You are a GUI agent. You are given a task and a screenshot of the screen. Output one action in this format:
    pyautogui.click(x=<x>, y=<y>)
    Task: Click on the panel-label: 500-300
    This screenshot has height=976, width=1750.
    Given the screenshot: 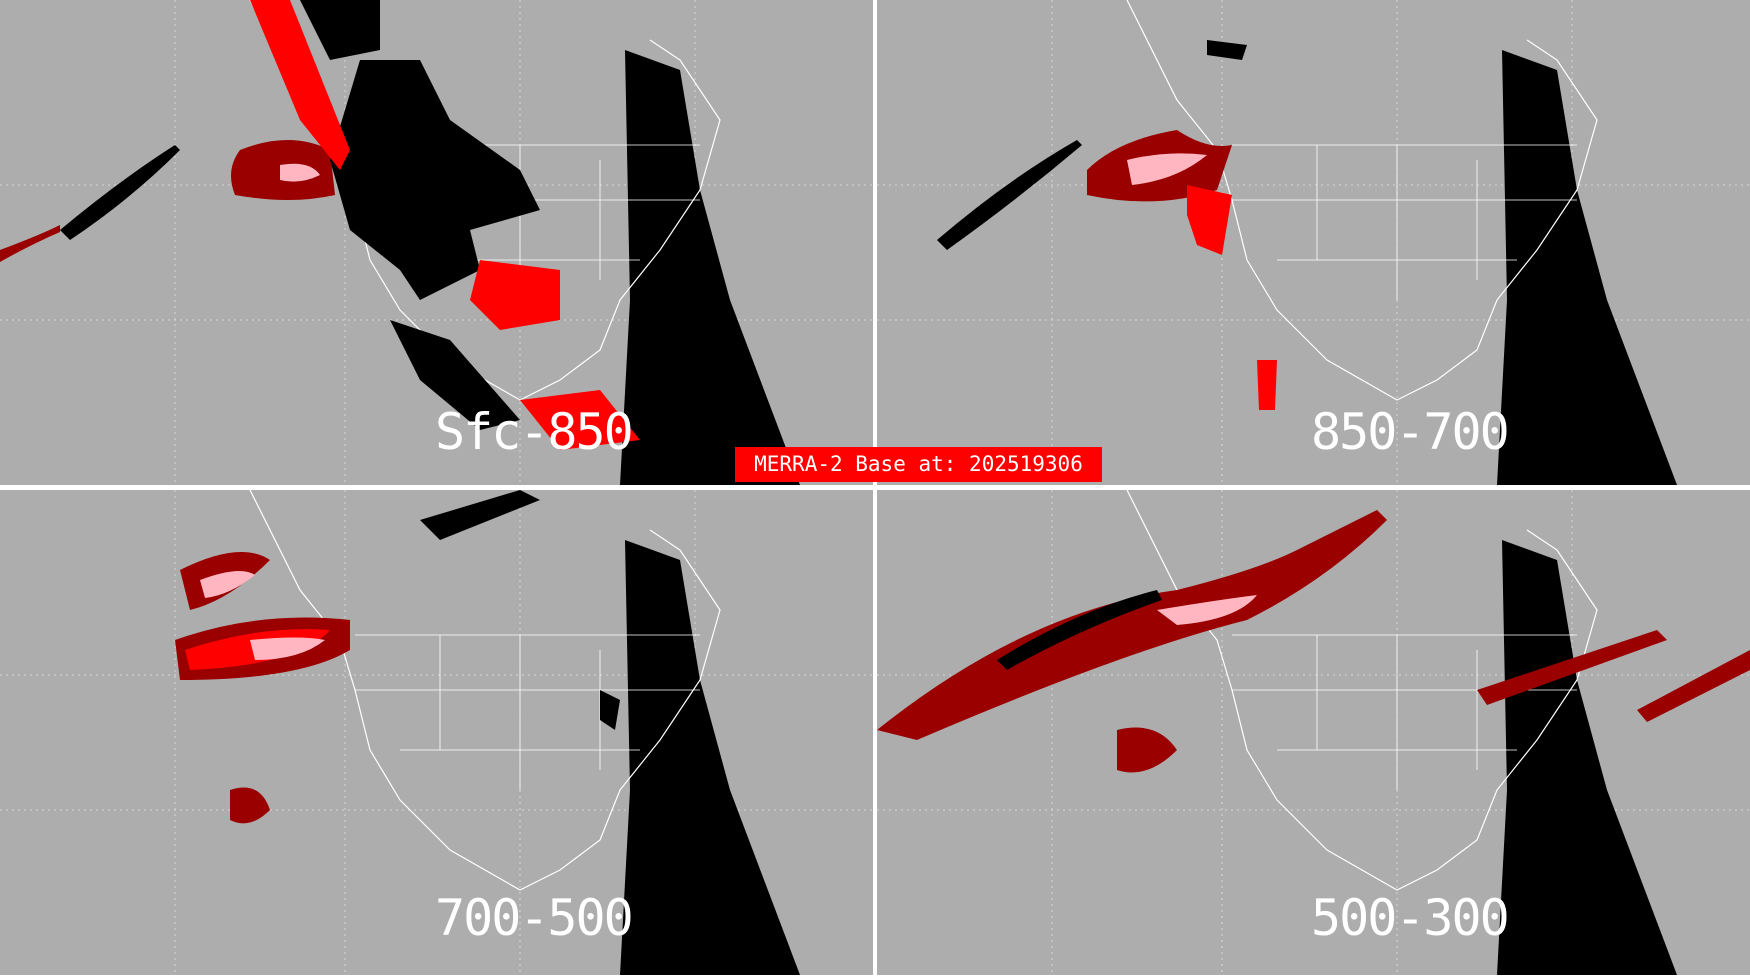 What is the action you would take?
    pyautogui.click(x=1410, y=918)
    